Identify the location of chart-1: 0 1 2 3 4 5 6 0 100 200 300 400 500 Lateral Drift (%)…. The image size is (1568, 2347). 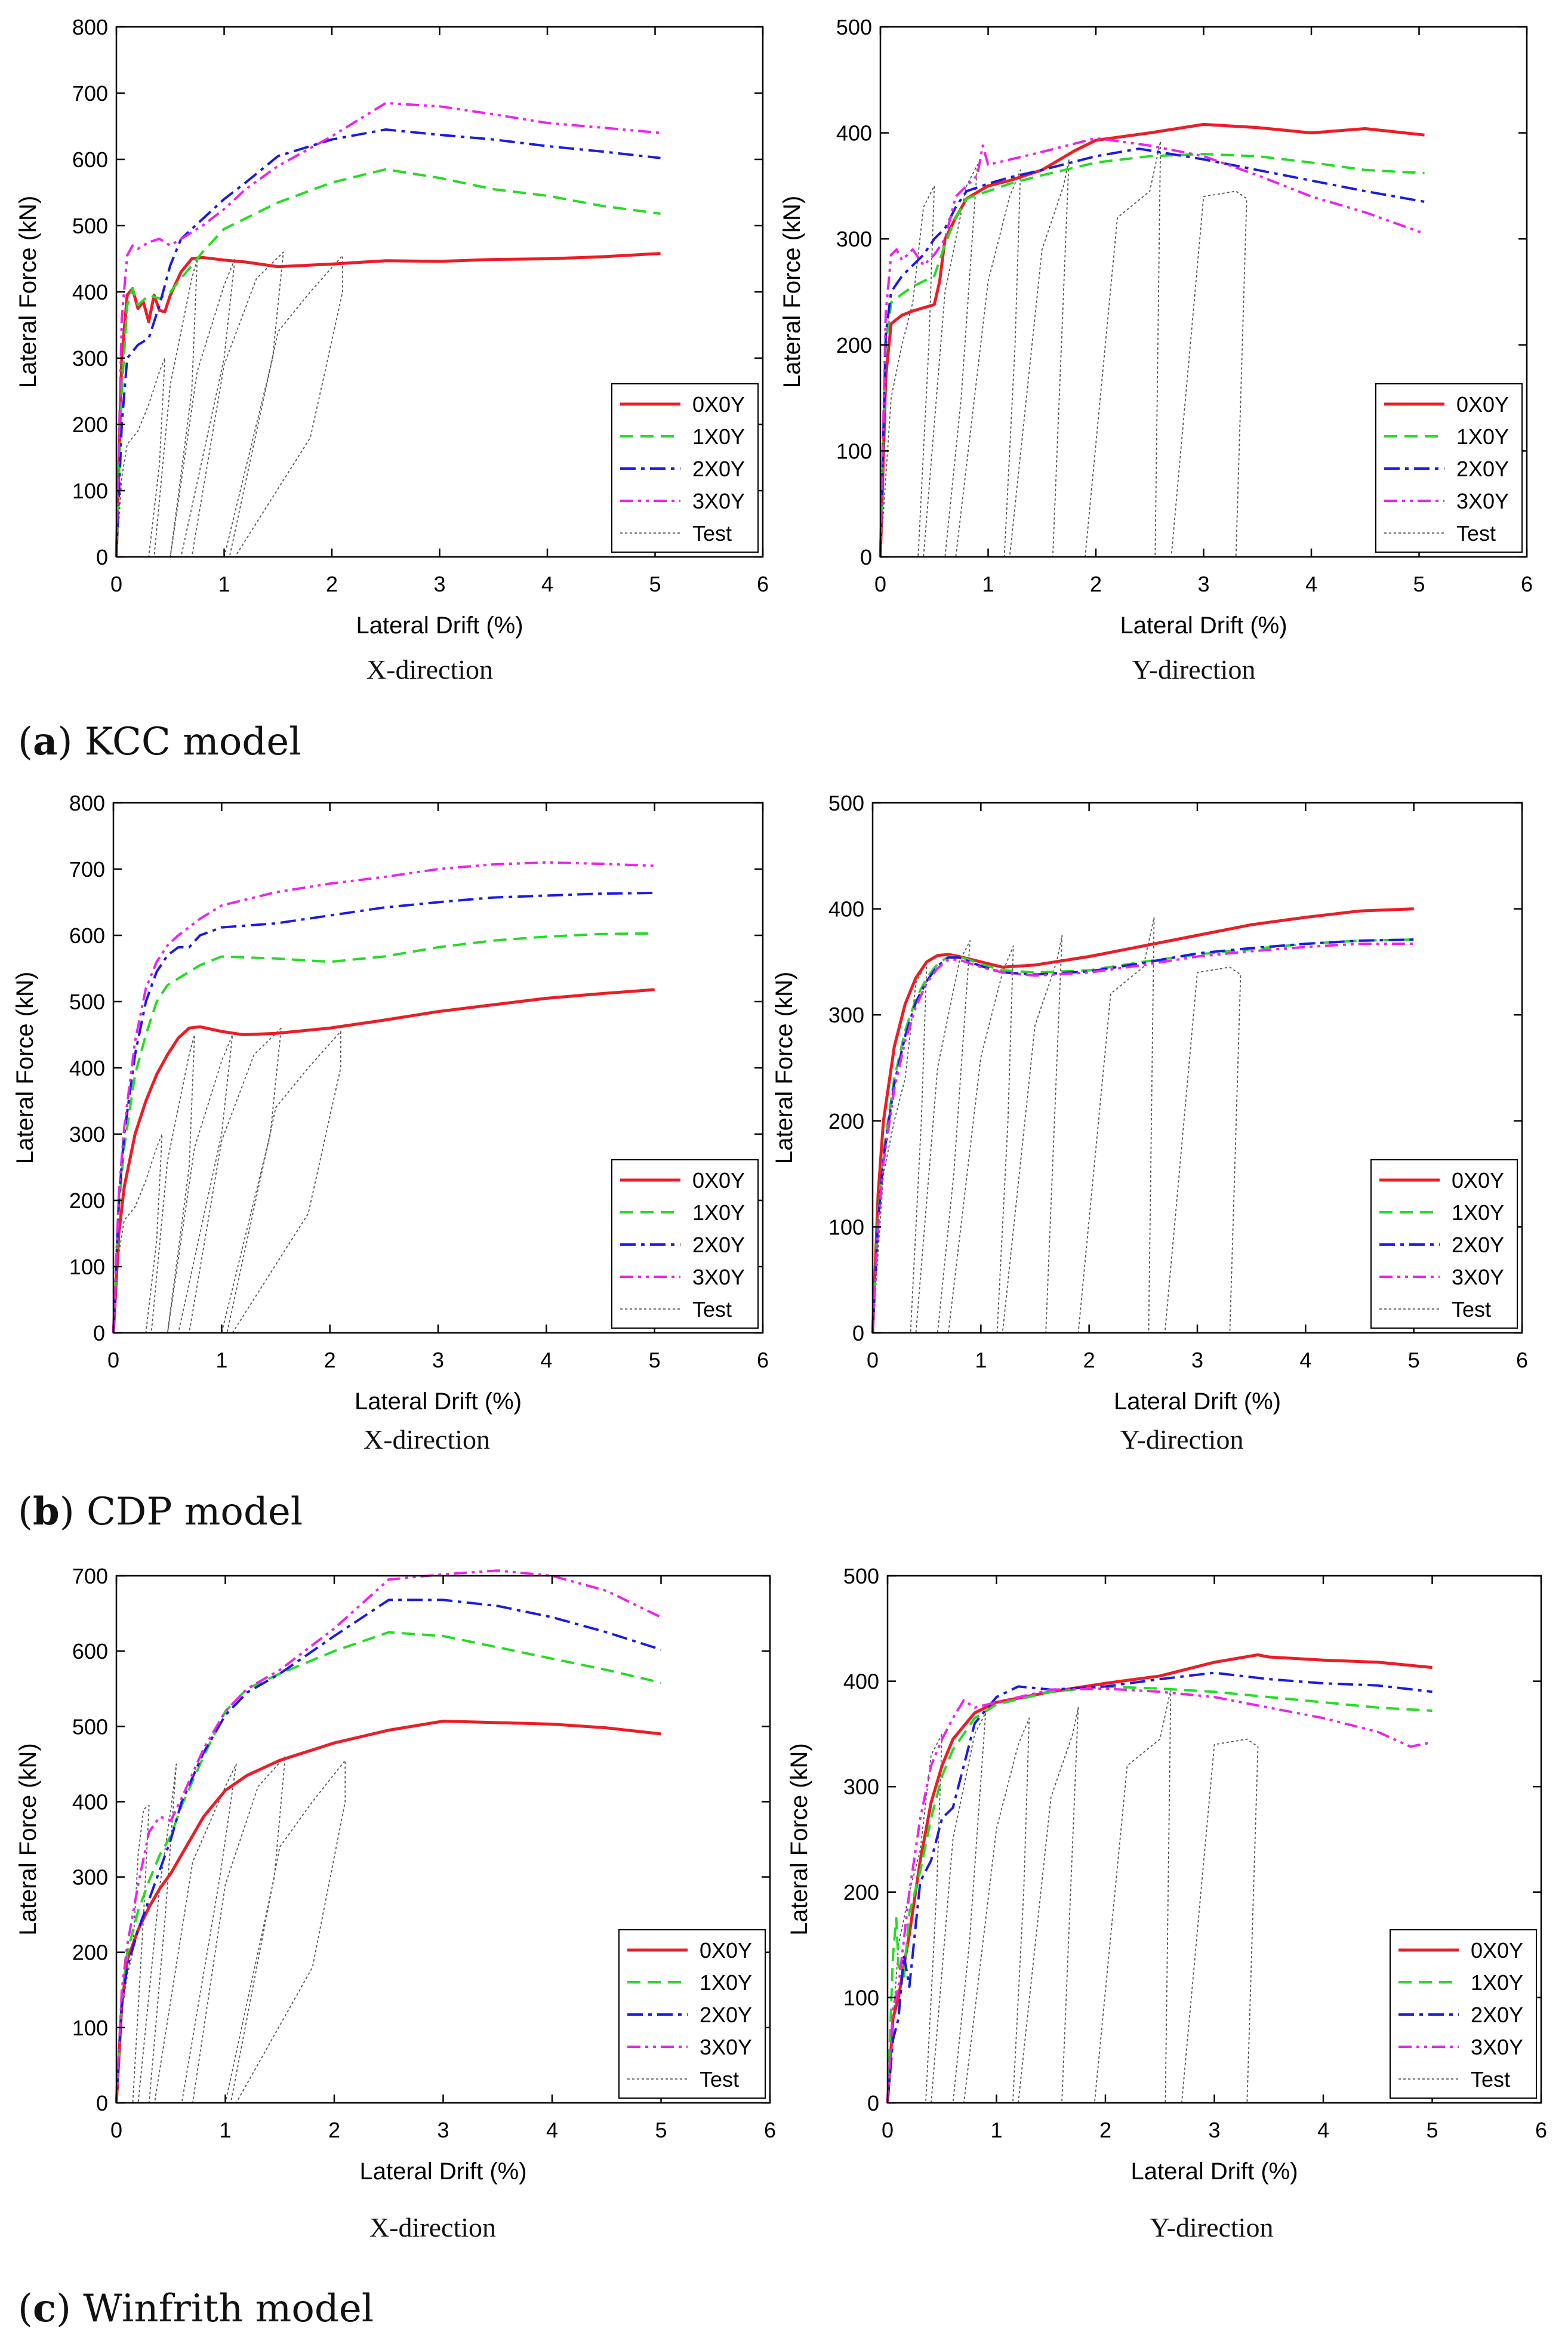
(1156, 327).